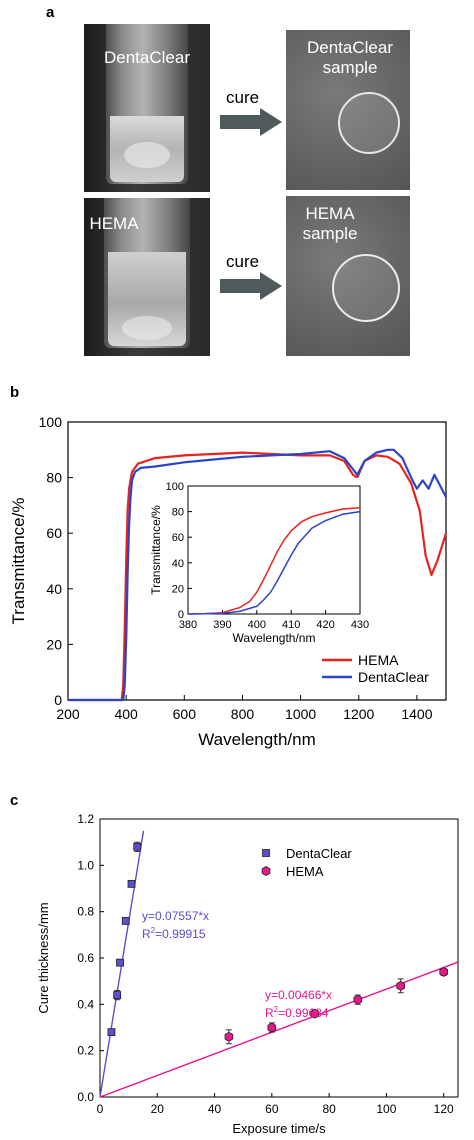 The height and width of the screenshot is (1140, 474). What do you see at coordinates (85, 958) in the screenshot?
I see `y-tick-label: 0.6` at bounding box center [85, 958].